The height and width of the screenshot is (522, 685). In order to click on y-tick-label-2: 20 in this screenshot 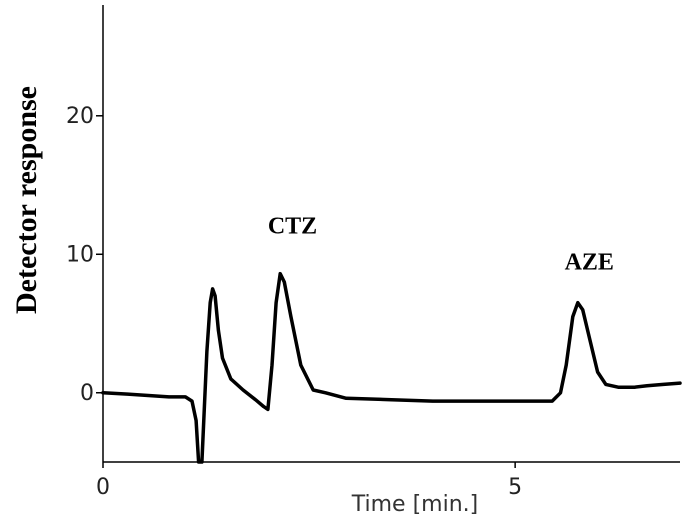, I will do `click(80, 116)`.